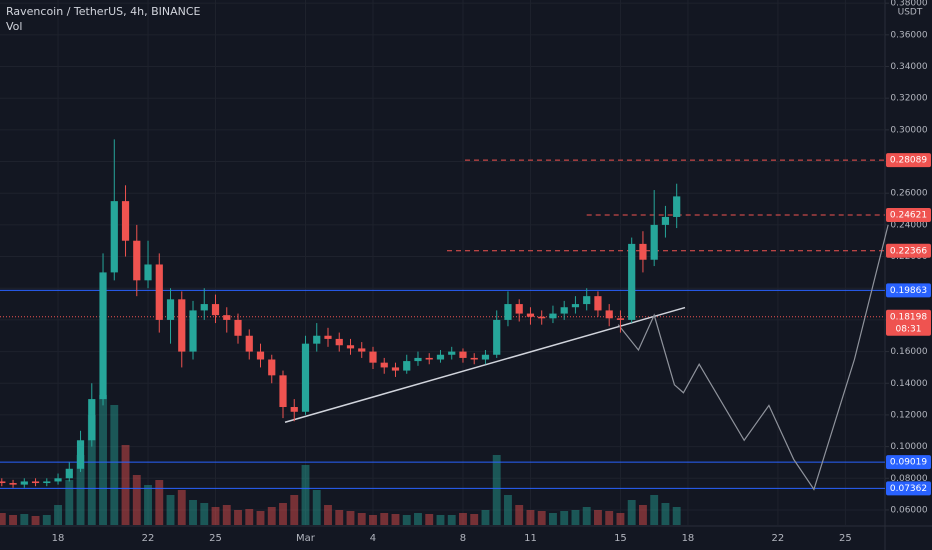 This screenshot has width=932, height=550. What do you see at coordinates (908, 216) in the screenshot?
I see `price-level-label: 0.24621` at bounding box center [908, 216].